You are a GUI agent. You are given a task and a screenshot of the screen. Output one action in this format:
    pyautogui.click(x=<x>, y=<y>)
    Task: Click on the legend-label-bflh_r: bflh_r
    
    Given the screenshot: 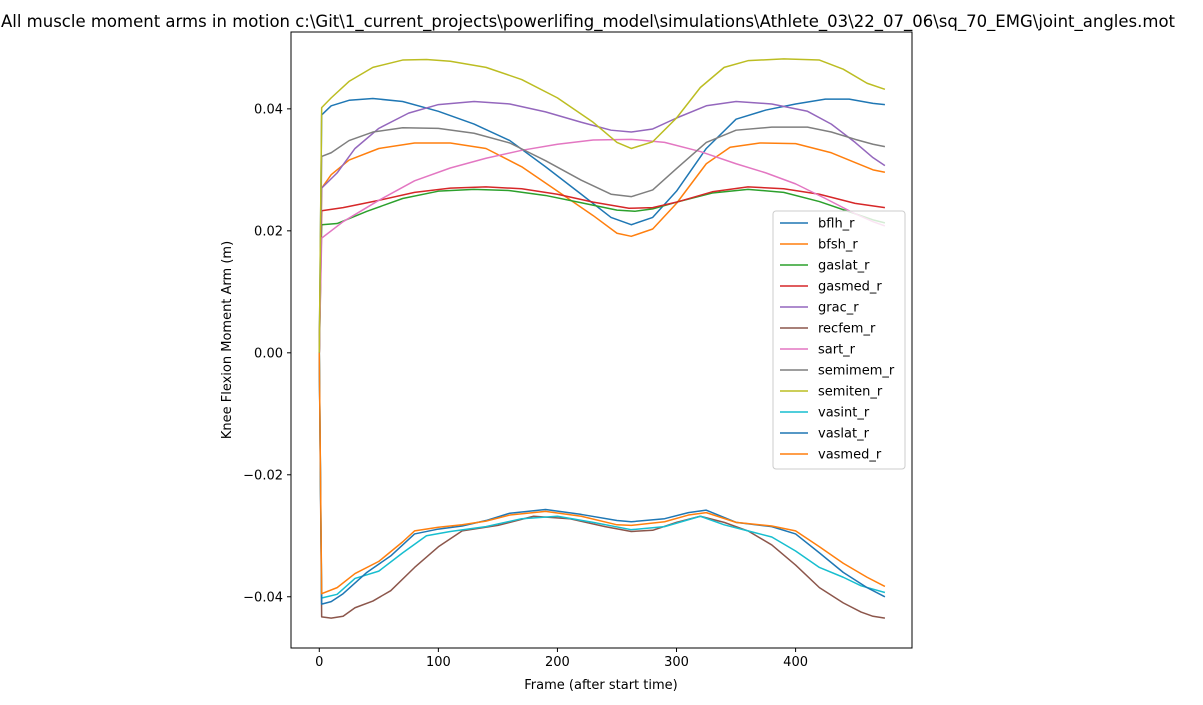 What is the action you would take?
    pyautogui.click(x=836, y=224)
    